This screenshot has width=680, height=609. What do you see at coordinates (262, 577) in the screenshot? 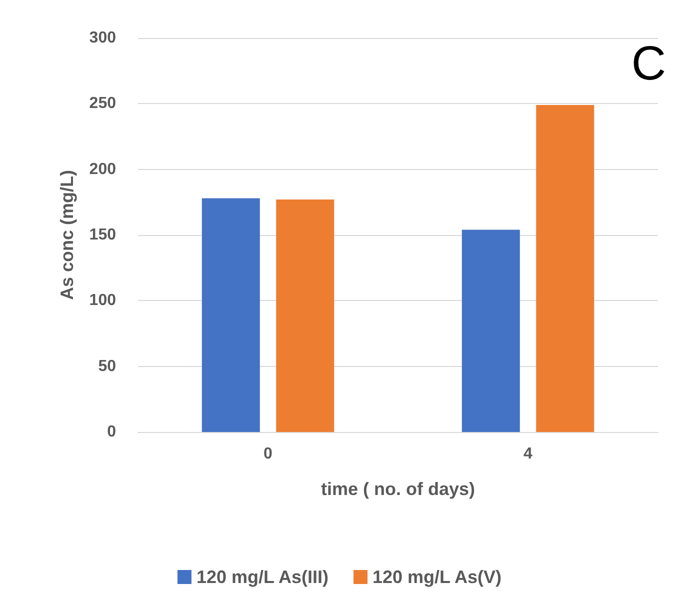
I see `legend-label: 120 mg/L As(III)` at bounding box center [262, 577].